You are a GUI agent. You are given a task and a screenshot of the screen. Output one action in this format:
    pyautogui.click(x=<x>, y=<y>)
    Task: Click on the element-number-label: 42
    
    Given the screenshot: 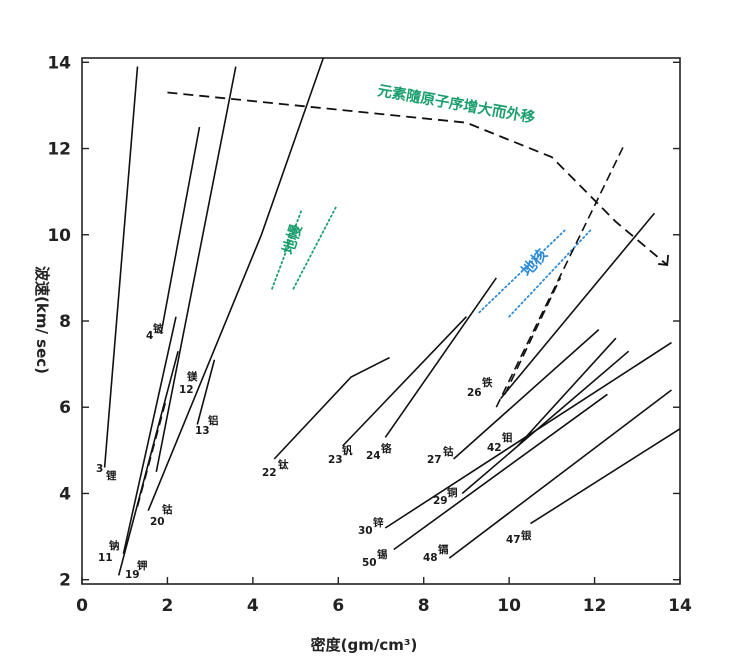 What is the action you would take?
    pyautogui.click(x=494, y=448)
    